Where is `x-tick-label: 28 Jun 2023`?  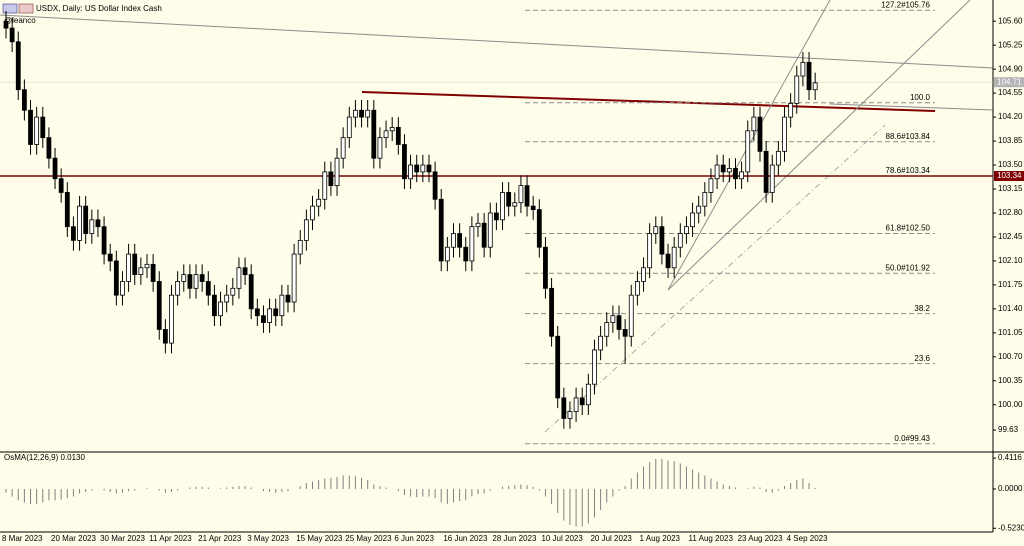 x-tick-label: 28 Jun 2023 is located at coordinates (514, 538).